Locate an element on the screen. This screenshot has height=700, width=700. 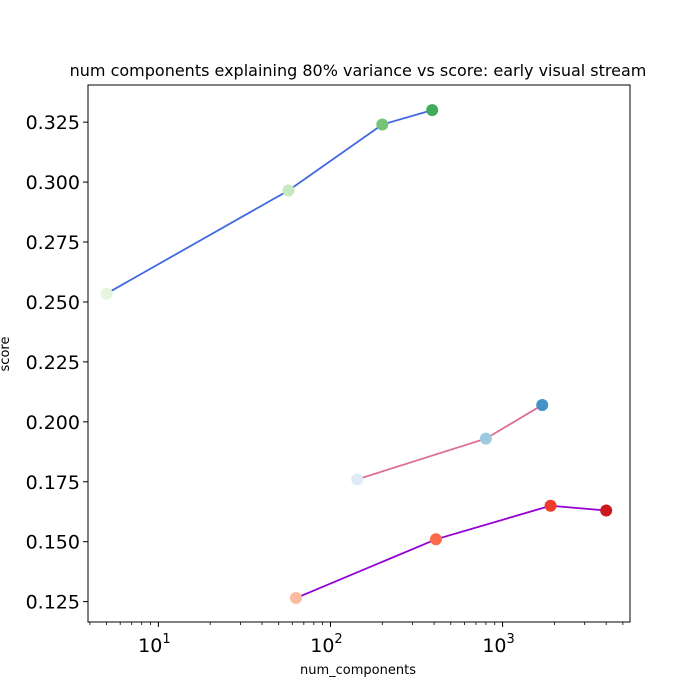
y-tick-label: 0.275 is located at coordinates (53, 243).